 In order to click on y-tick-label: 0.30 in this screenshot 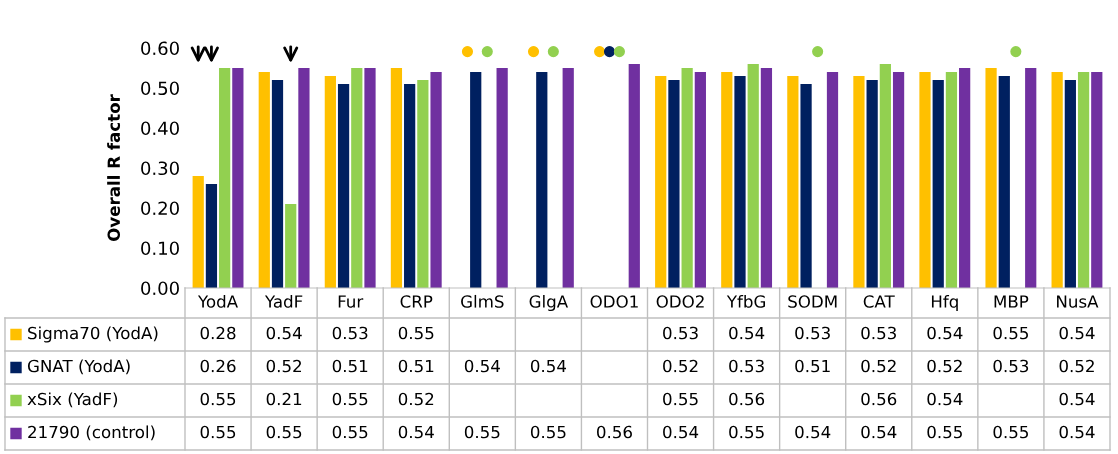, I will do `click(160, 168)`.